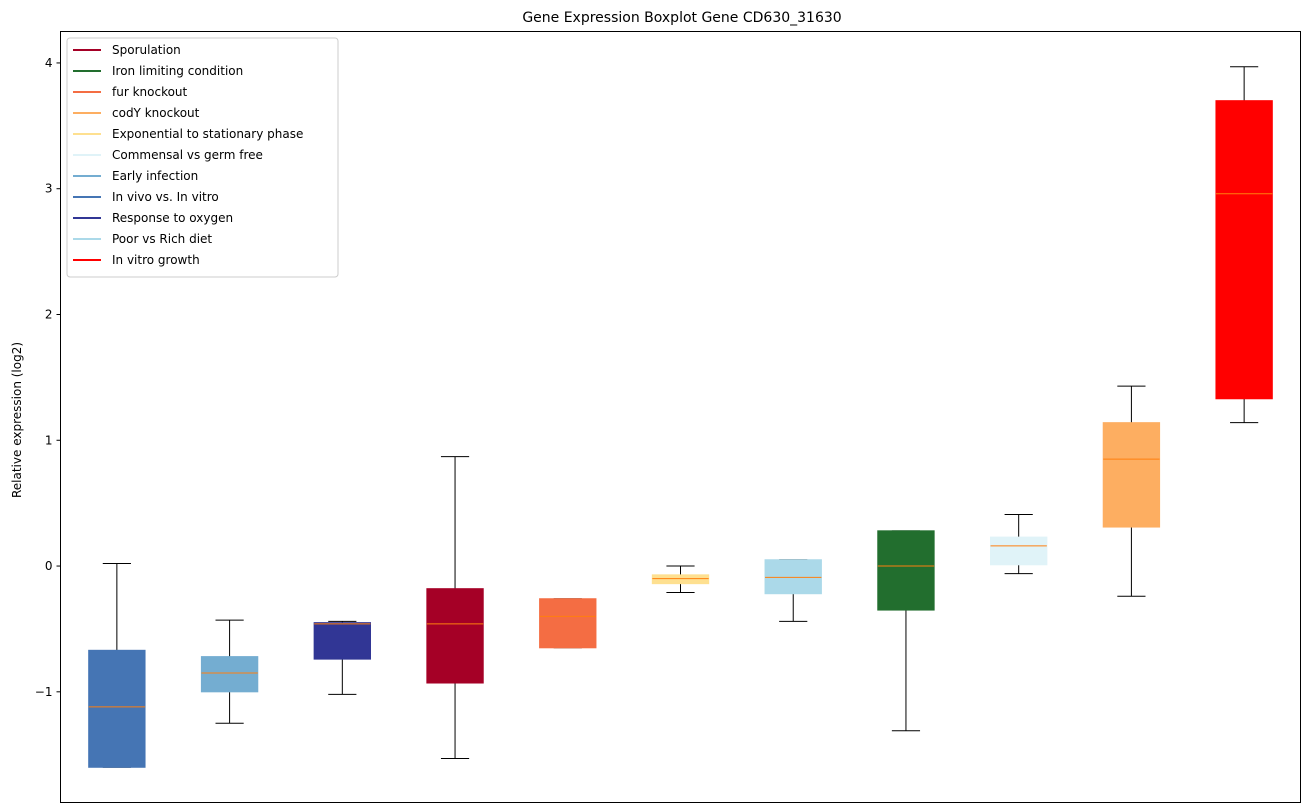 The image size is (1309, 812). What do you see at coordinates (342, 641) in the screenshot?
I see `box-2-body` at bounding box center [342, 641].